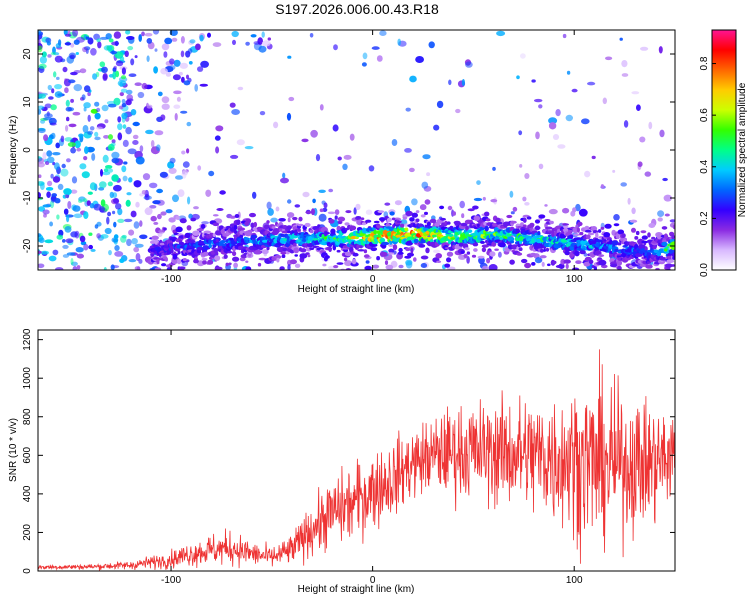  I want to click on snr-x-label: Height of straight line (km), so click(356, 589).